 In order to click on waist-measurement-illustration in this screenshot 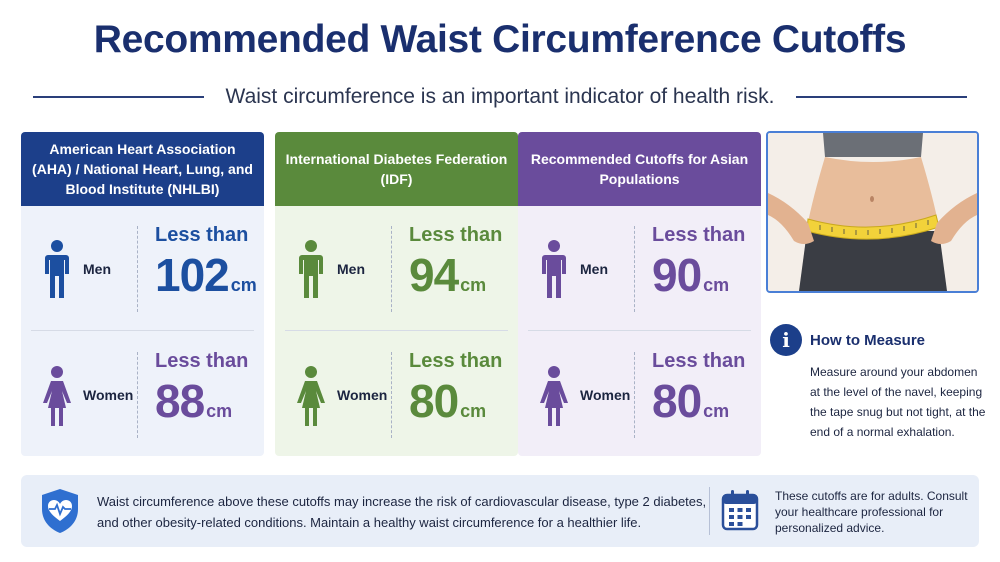, I will do `click(872, 212)`.